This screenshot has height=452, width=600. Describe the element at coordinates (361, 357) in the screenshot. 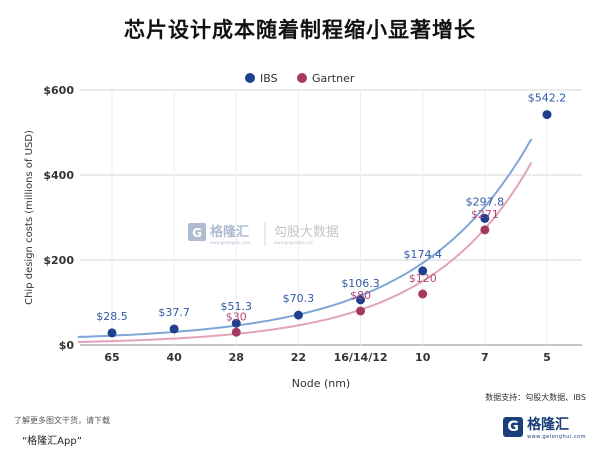

I see `x-tick-label: 16/14/12` at that location.